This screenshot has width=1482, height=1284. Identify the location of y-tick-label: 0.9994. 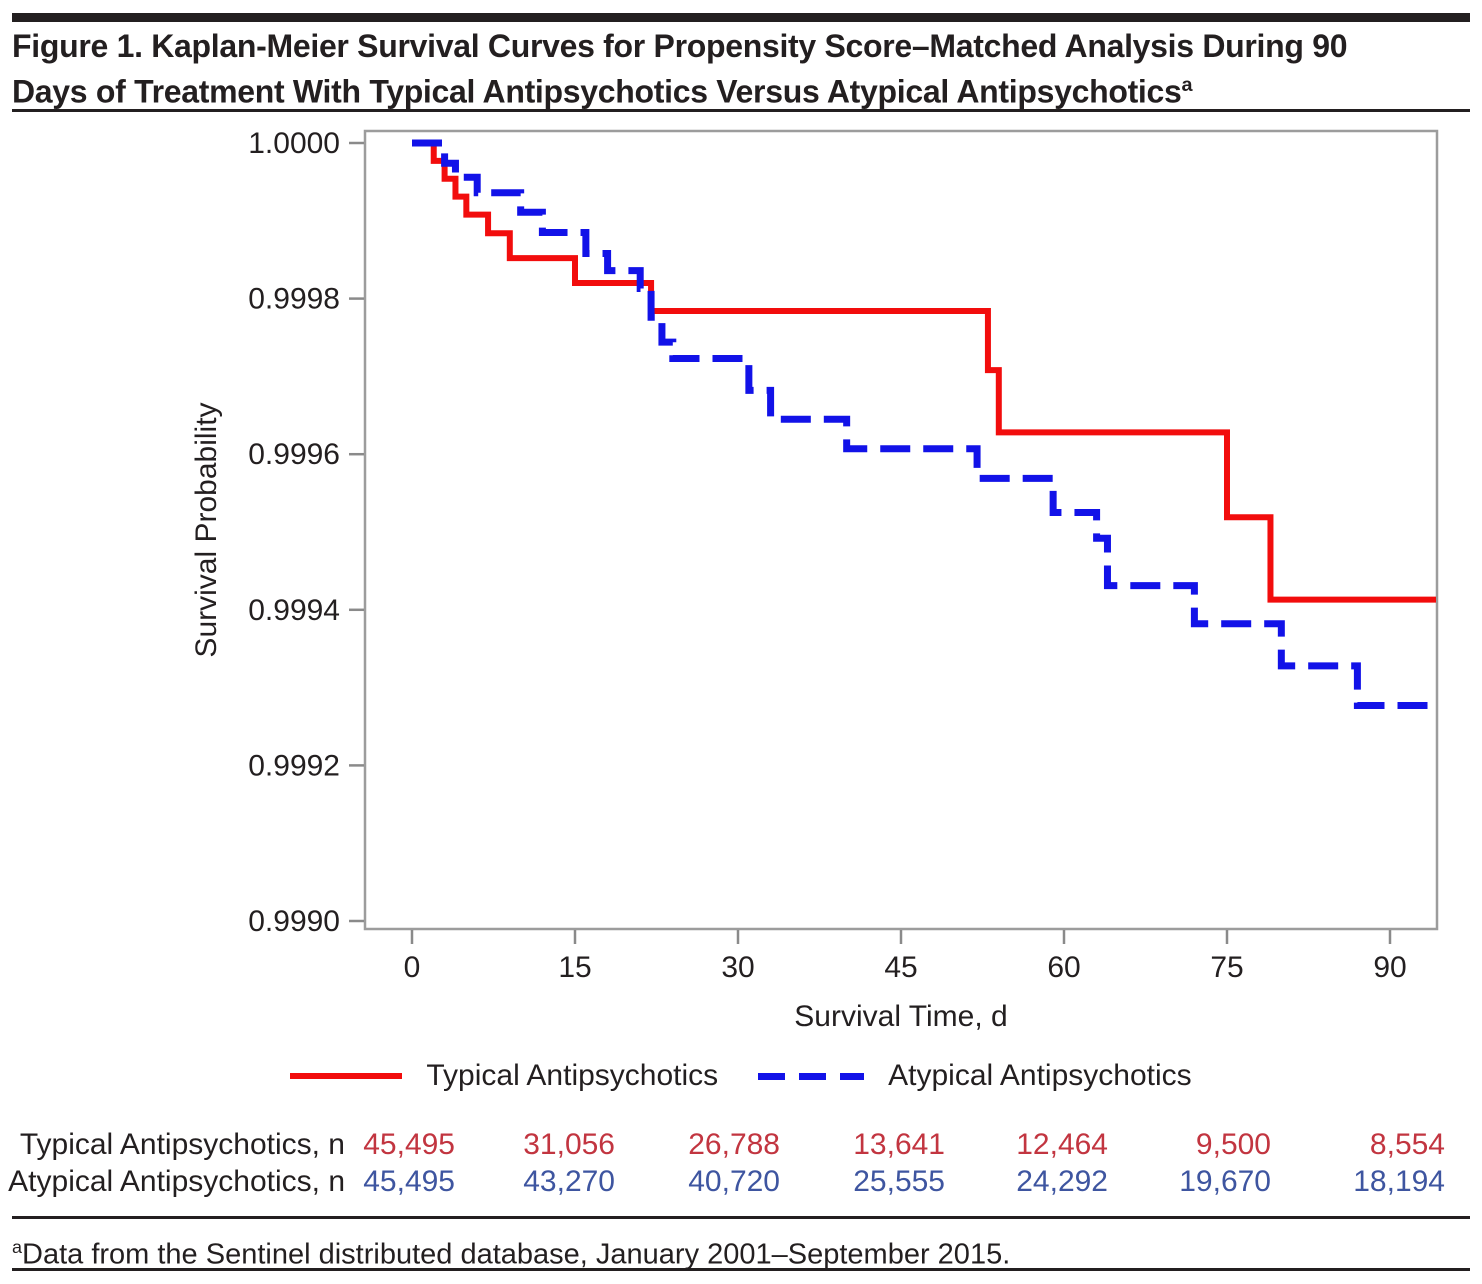
(294, 610).